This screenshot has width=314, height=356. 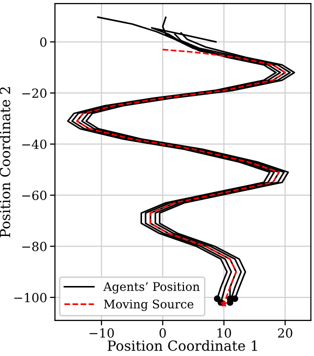 What do you see at coordinates (163, 333) in the screenshot?
I see `x-tick-label: 0` at bounding box center [163, 333].